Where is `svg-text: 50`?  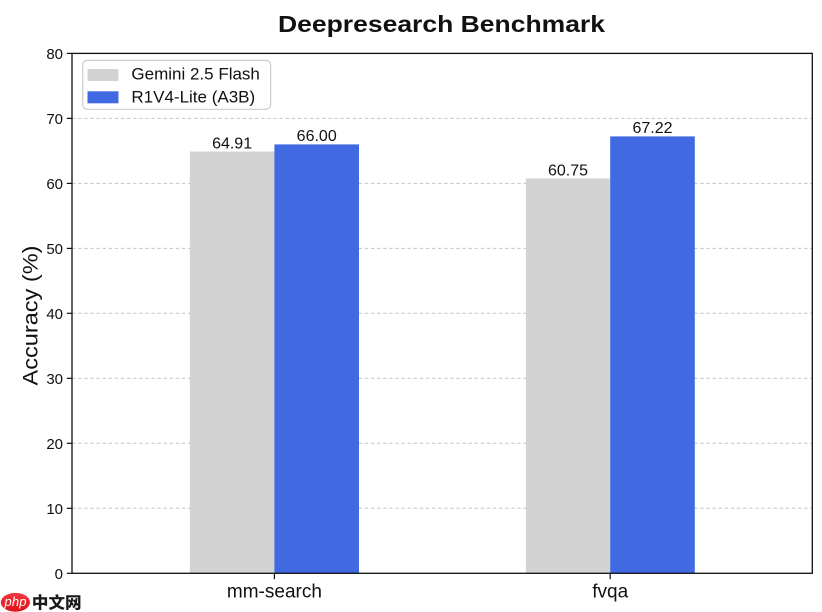
svg-text: 50 is located at coordinates (54, 249).